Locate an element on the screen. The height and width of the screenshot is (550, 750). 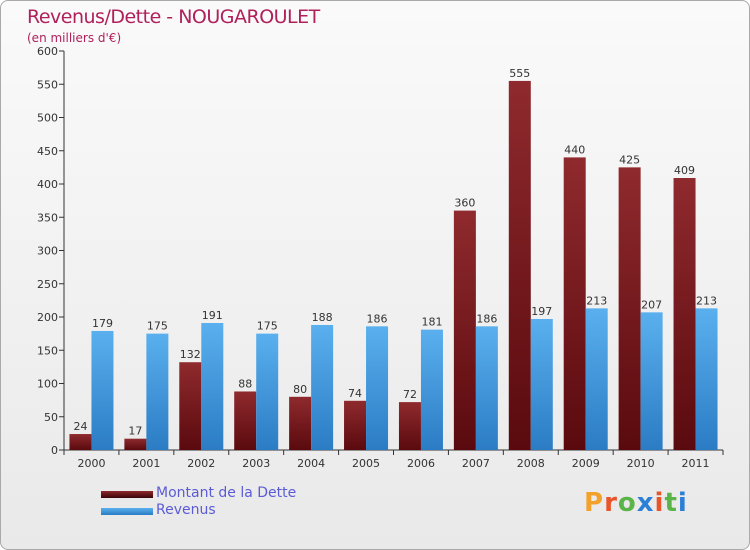
x-tick-label: 2003 is located at coordinates (256, 463).